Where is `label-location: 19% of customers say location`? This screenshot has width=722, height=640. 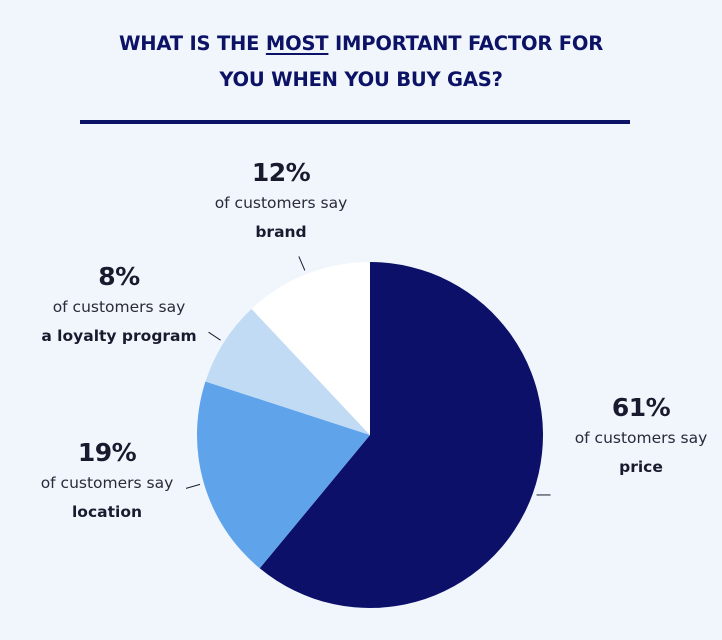
label-location: 19% of customers say location is located at coordinates (107, 482).